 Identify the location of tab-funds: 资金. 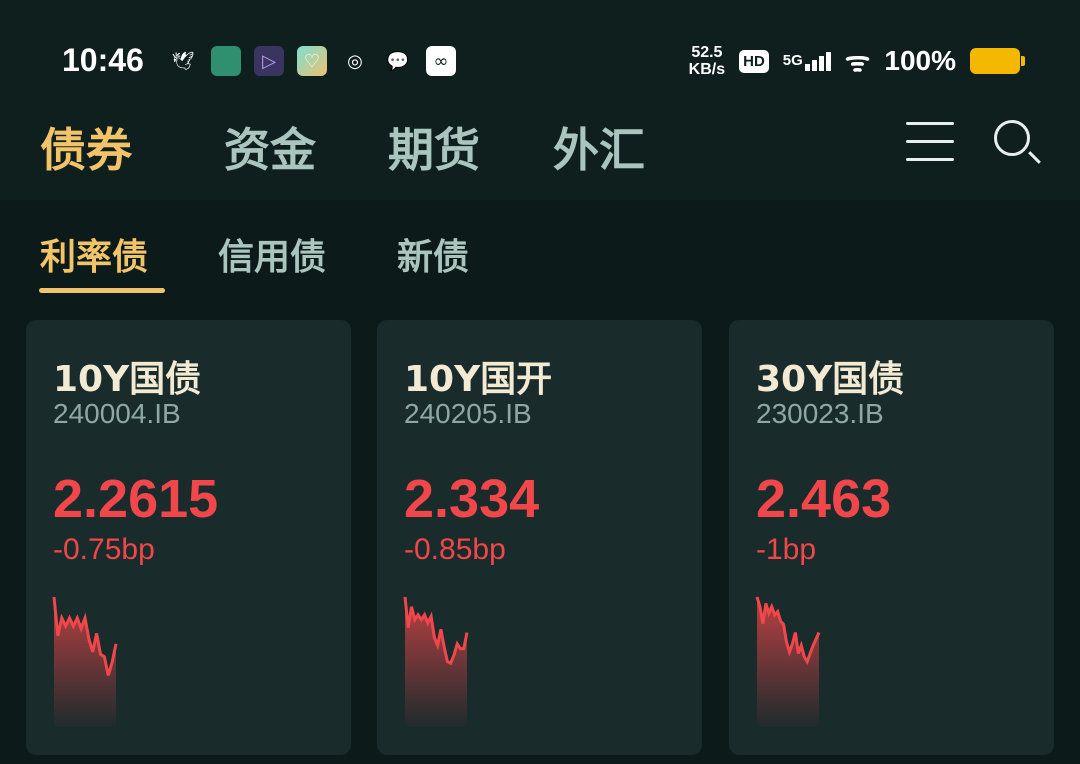
(270, 150).